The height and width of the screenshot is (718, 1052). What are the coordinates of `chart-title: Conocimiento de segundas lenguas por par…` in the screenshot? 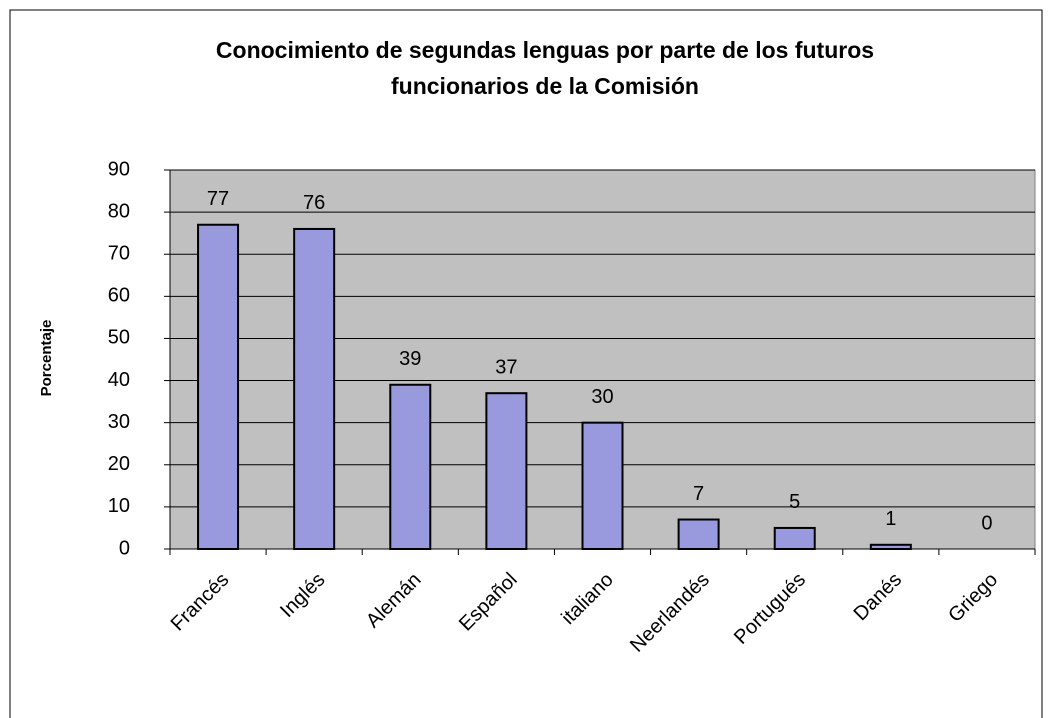 It's located at (545, 50).